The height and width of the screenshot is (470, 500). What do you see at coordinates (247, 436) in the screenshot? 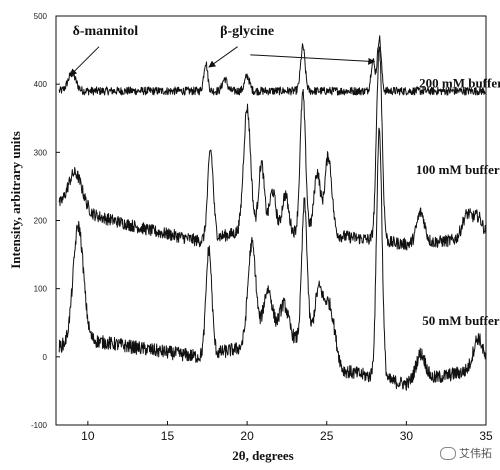
I see `x-tick-label: 20` at bounding box center [247, 436].